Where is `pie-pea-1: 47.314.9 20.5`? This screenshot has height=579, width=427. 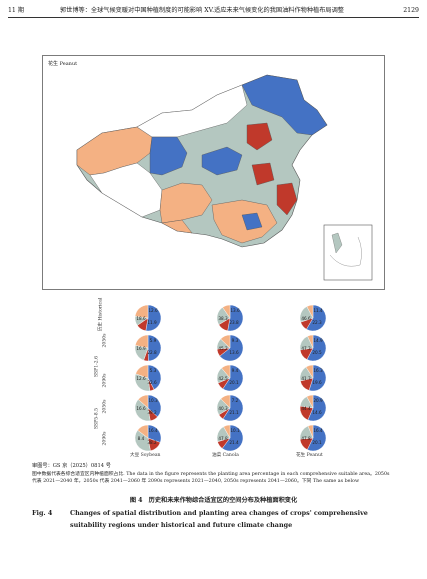 pie-pea-1: 47.314.9 20.5 is located at coordinates (313, 348).